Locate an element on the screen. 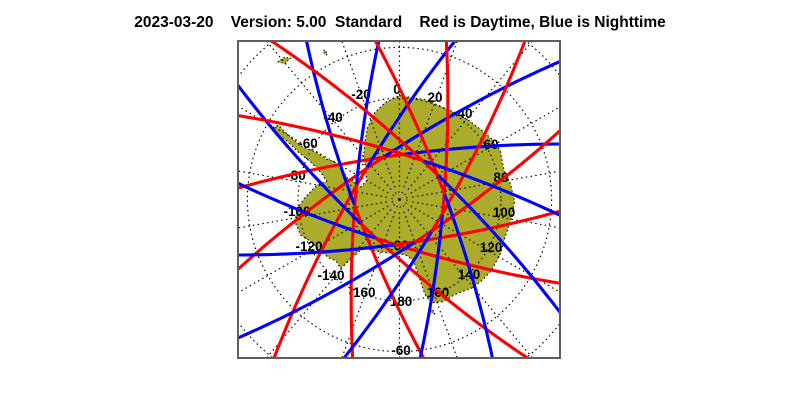  latitude-label: -60 is located at coordinates (401, 350).